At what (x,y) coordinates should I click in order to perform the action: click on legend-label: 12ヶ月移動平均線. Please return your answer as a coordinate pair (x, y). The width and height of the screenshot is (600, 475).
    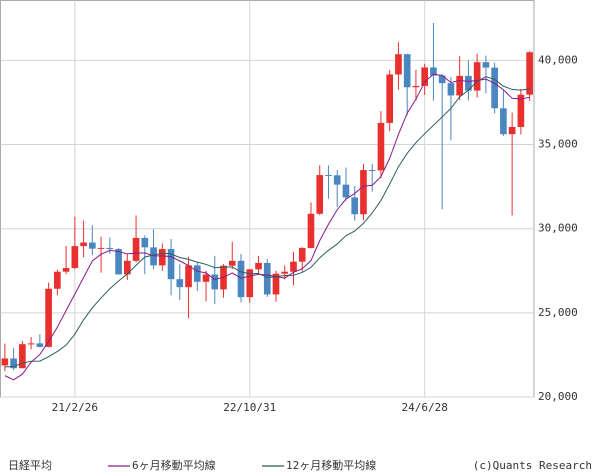
    Looking at the image, I should click on (331, 465).